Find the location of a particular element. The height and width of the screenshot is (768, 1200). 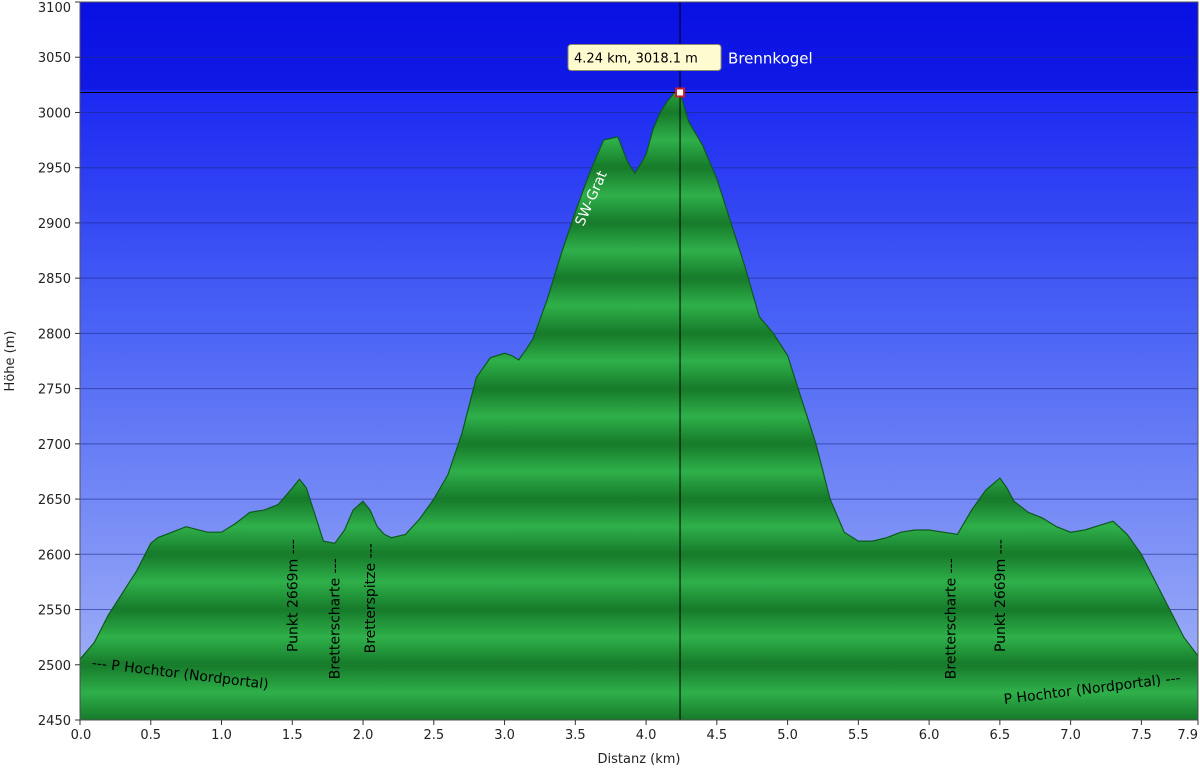

y-tick-label: 2800 is located at coordinates (54, 334).